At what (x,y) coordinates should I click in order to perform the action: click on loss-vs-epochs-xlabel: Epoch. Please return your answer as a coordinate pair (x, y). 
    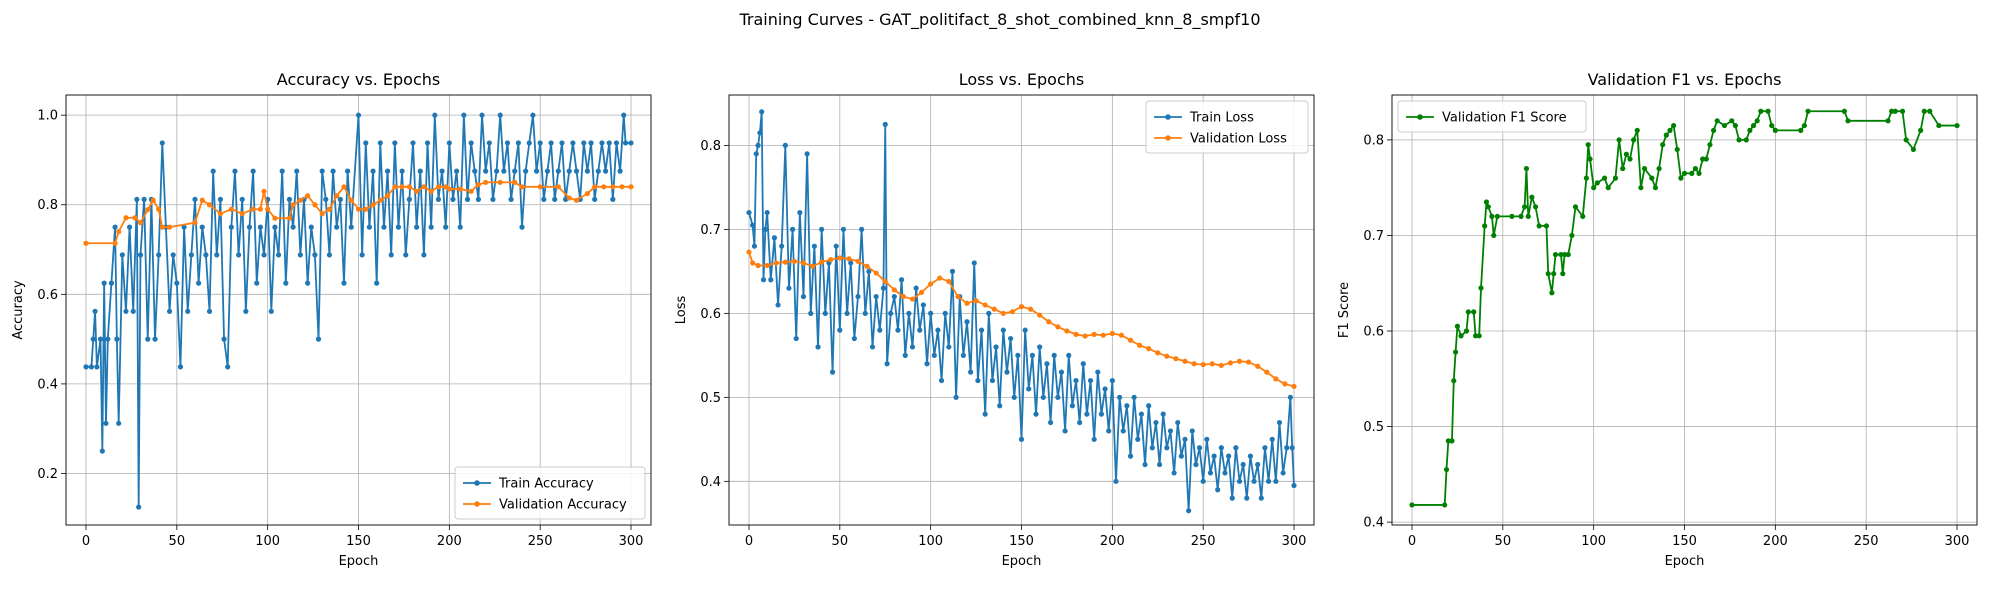
    Looking at the image, I should click on (1022, 561).